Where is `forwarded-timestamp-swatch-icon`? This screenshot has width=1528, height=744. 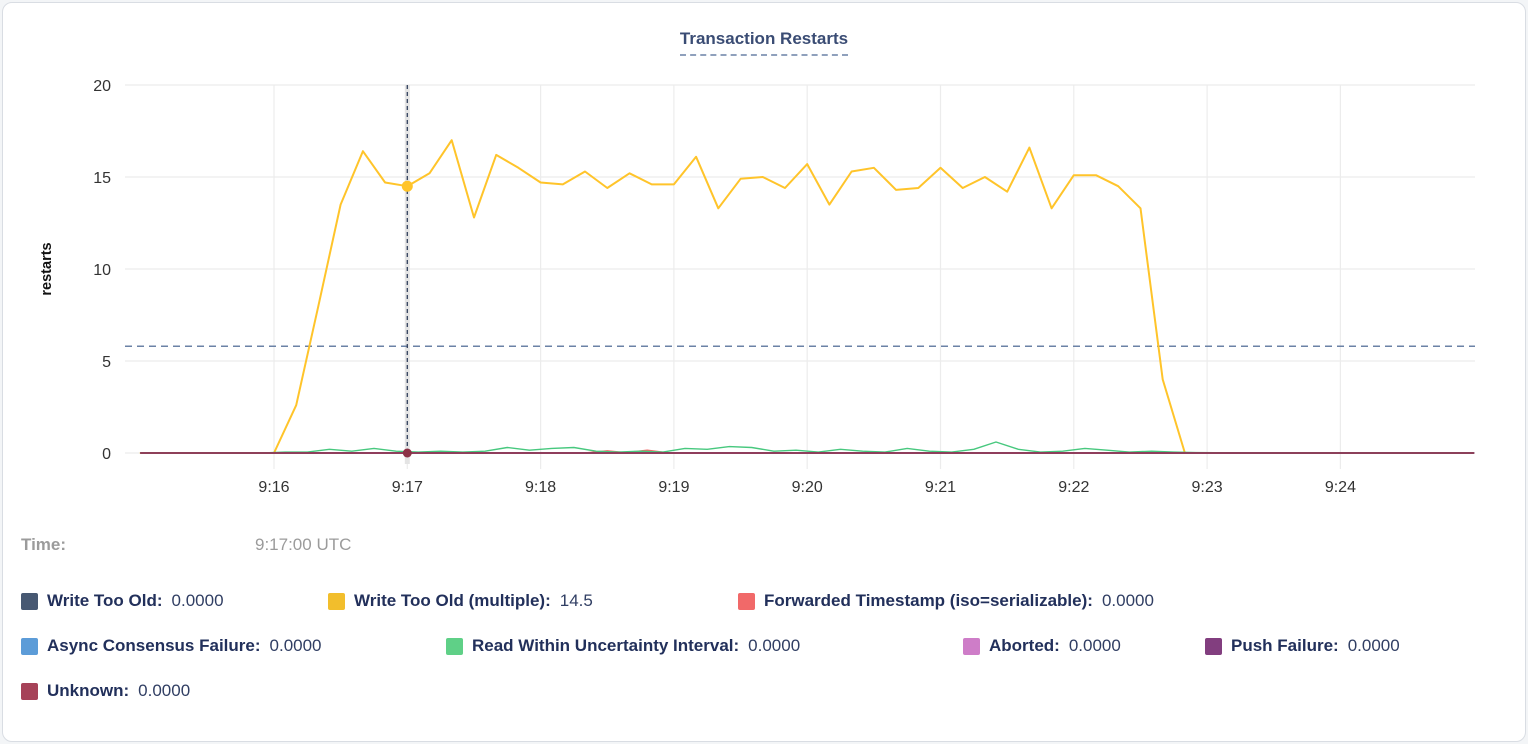 forwarded-timestamp-swatch-icon is located at coordinates (746, 601).